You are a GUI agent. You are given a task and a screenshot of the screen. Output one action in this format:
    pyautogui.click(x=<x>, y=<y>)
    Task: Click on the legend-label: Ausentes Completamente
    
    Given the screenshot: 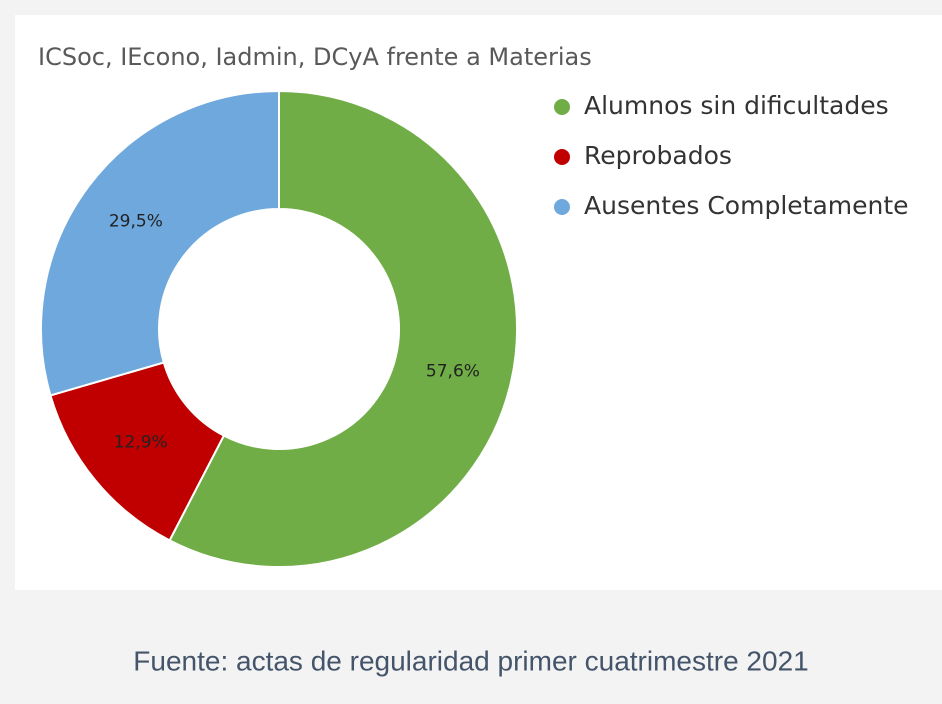 What is the action you would take?
    pyautogui.click(x=746, y=205)
    